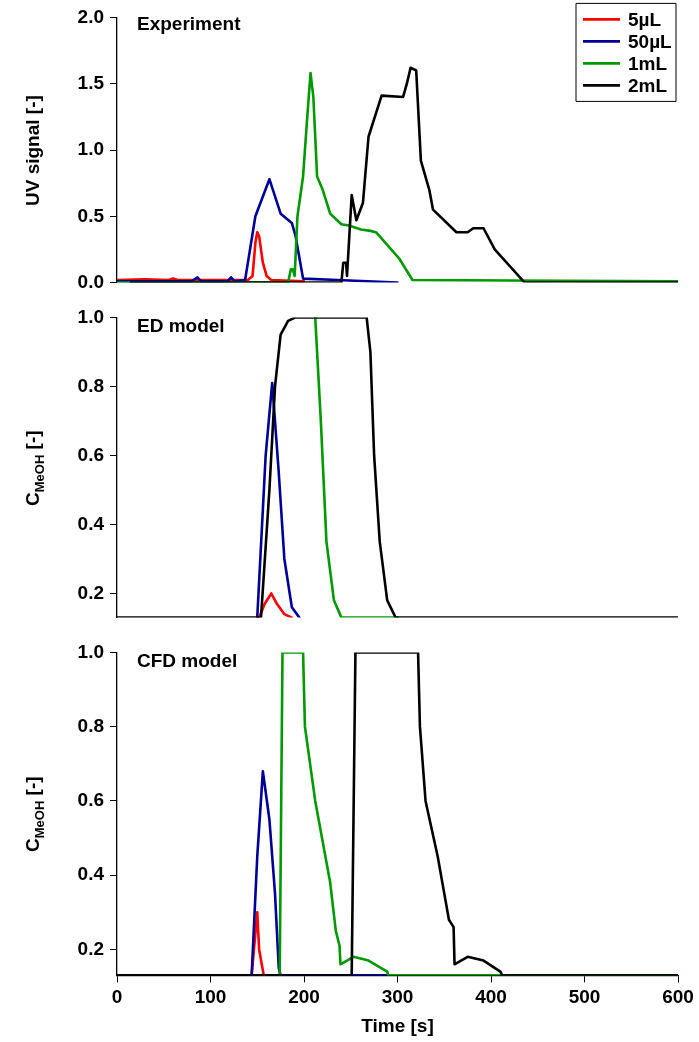 The image size is (699, 1042). Describe the element at coordinates (189, 24) in the screenshot. I see `chart-title: Experiment` at that location.